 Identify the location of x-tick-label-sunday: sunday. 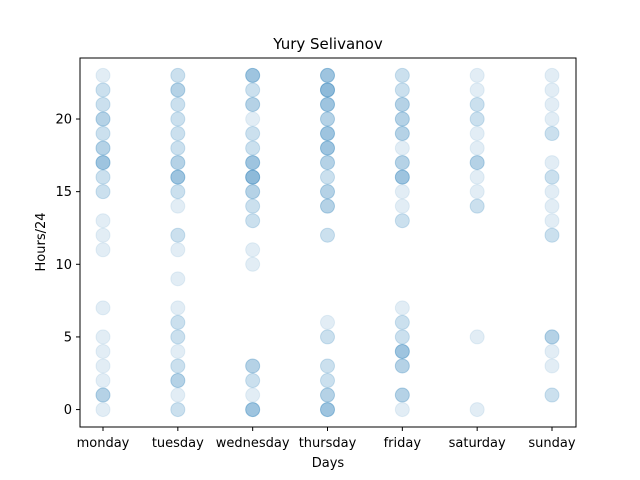
(551, 443).